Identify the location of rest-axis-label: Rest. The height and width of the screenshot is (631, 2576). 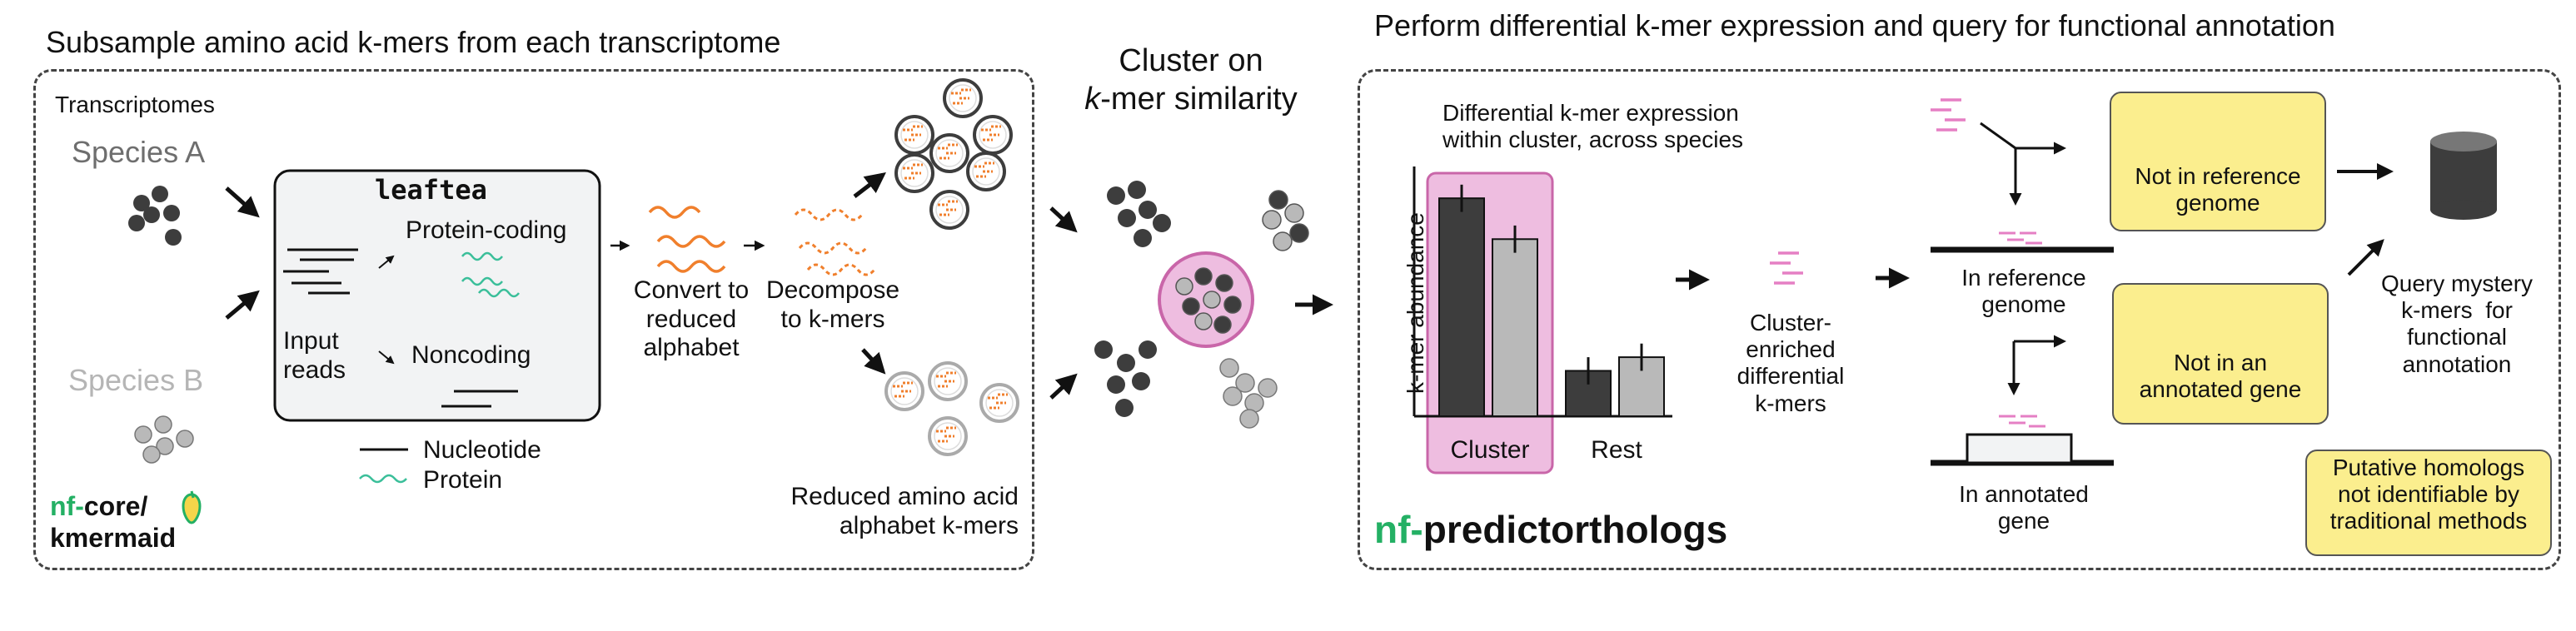
(1616, 450).